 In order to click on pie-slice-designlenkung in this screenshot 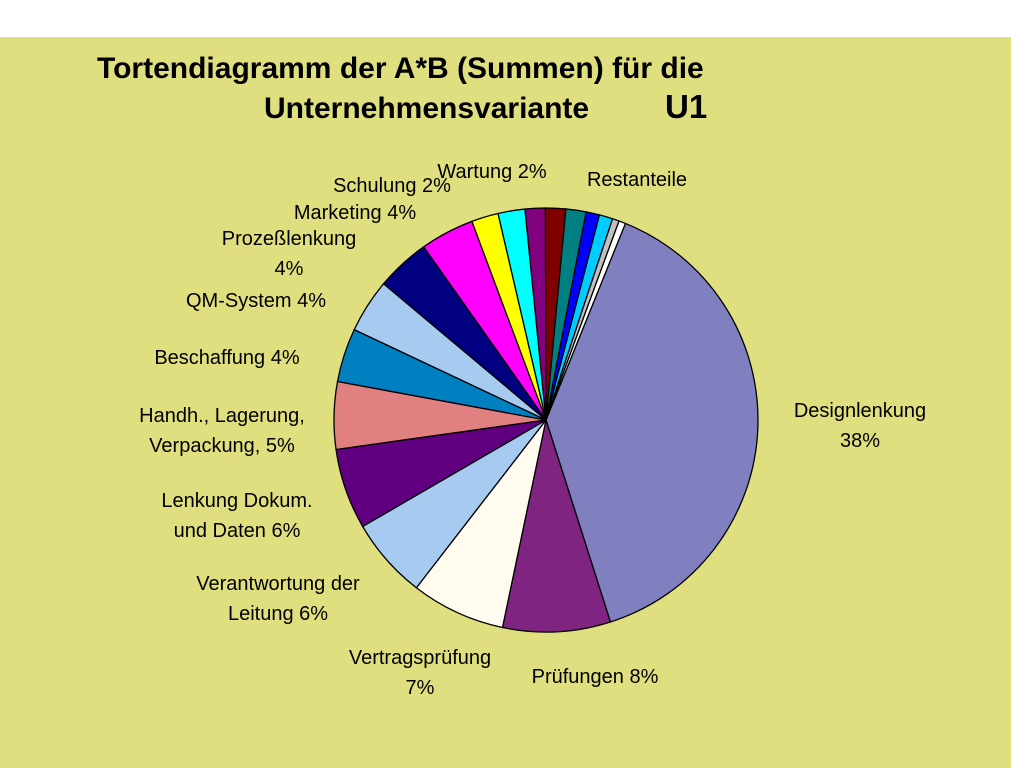, I will do `click(652, 422)`.